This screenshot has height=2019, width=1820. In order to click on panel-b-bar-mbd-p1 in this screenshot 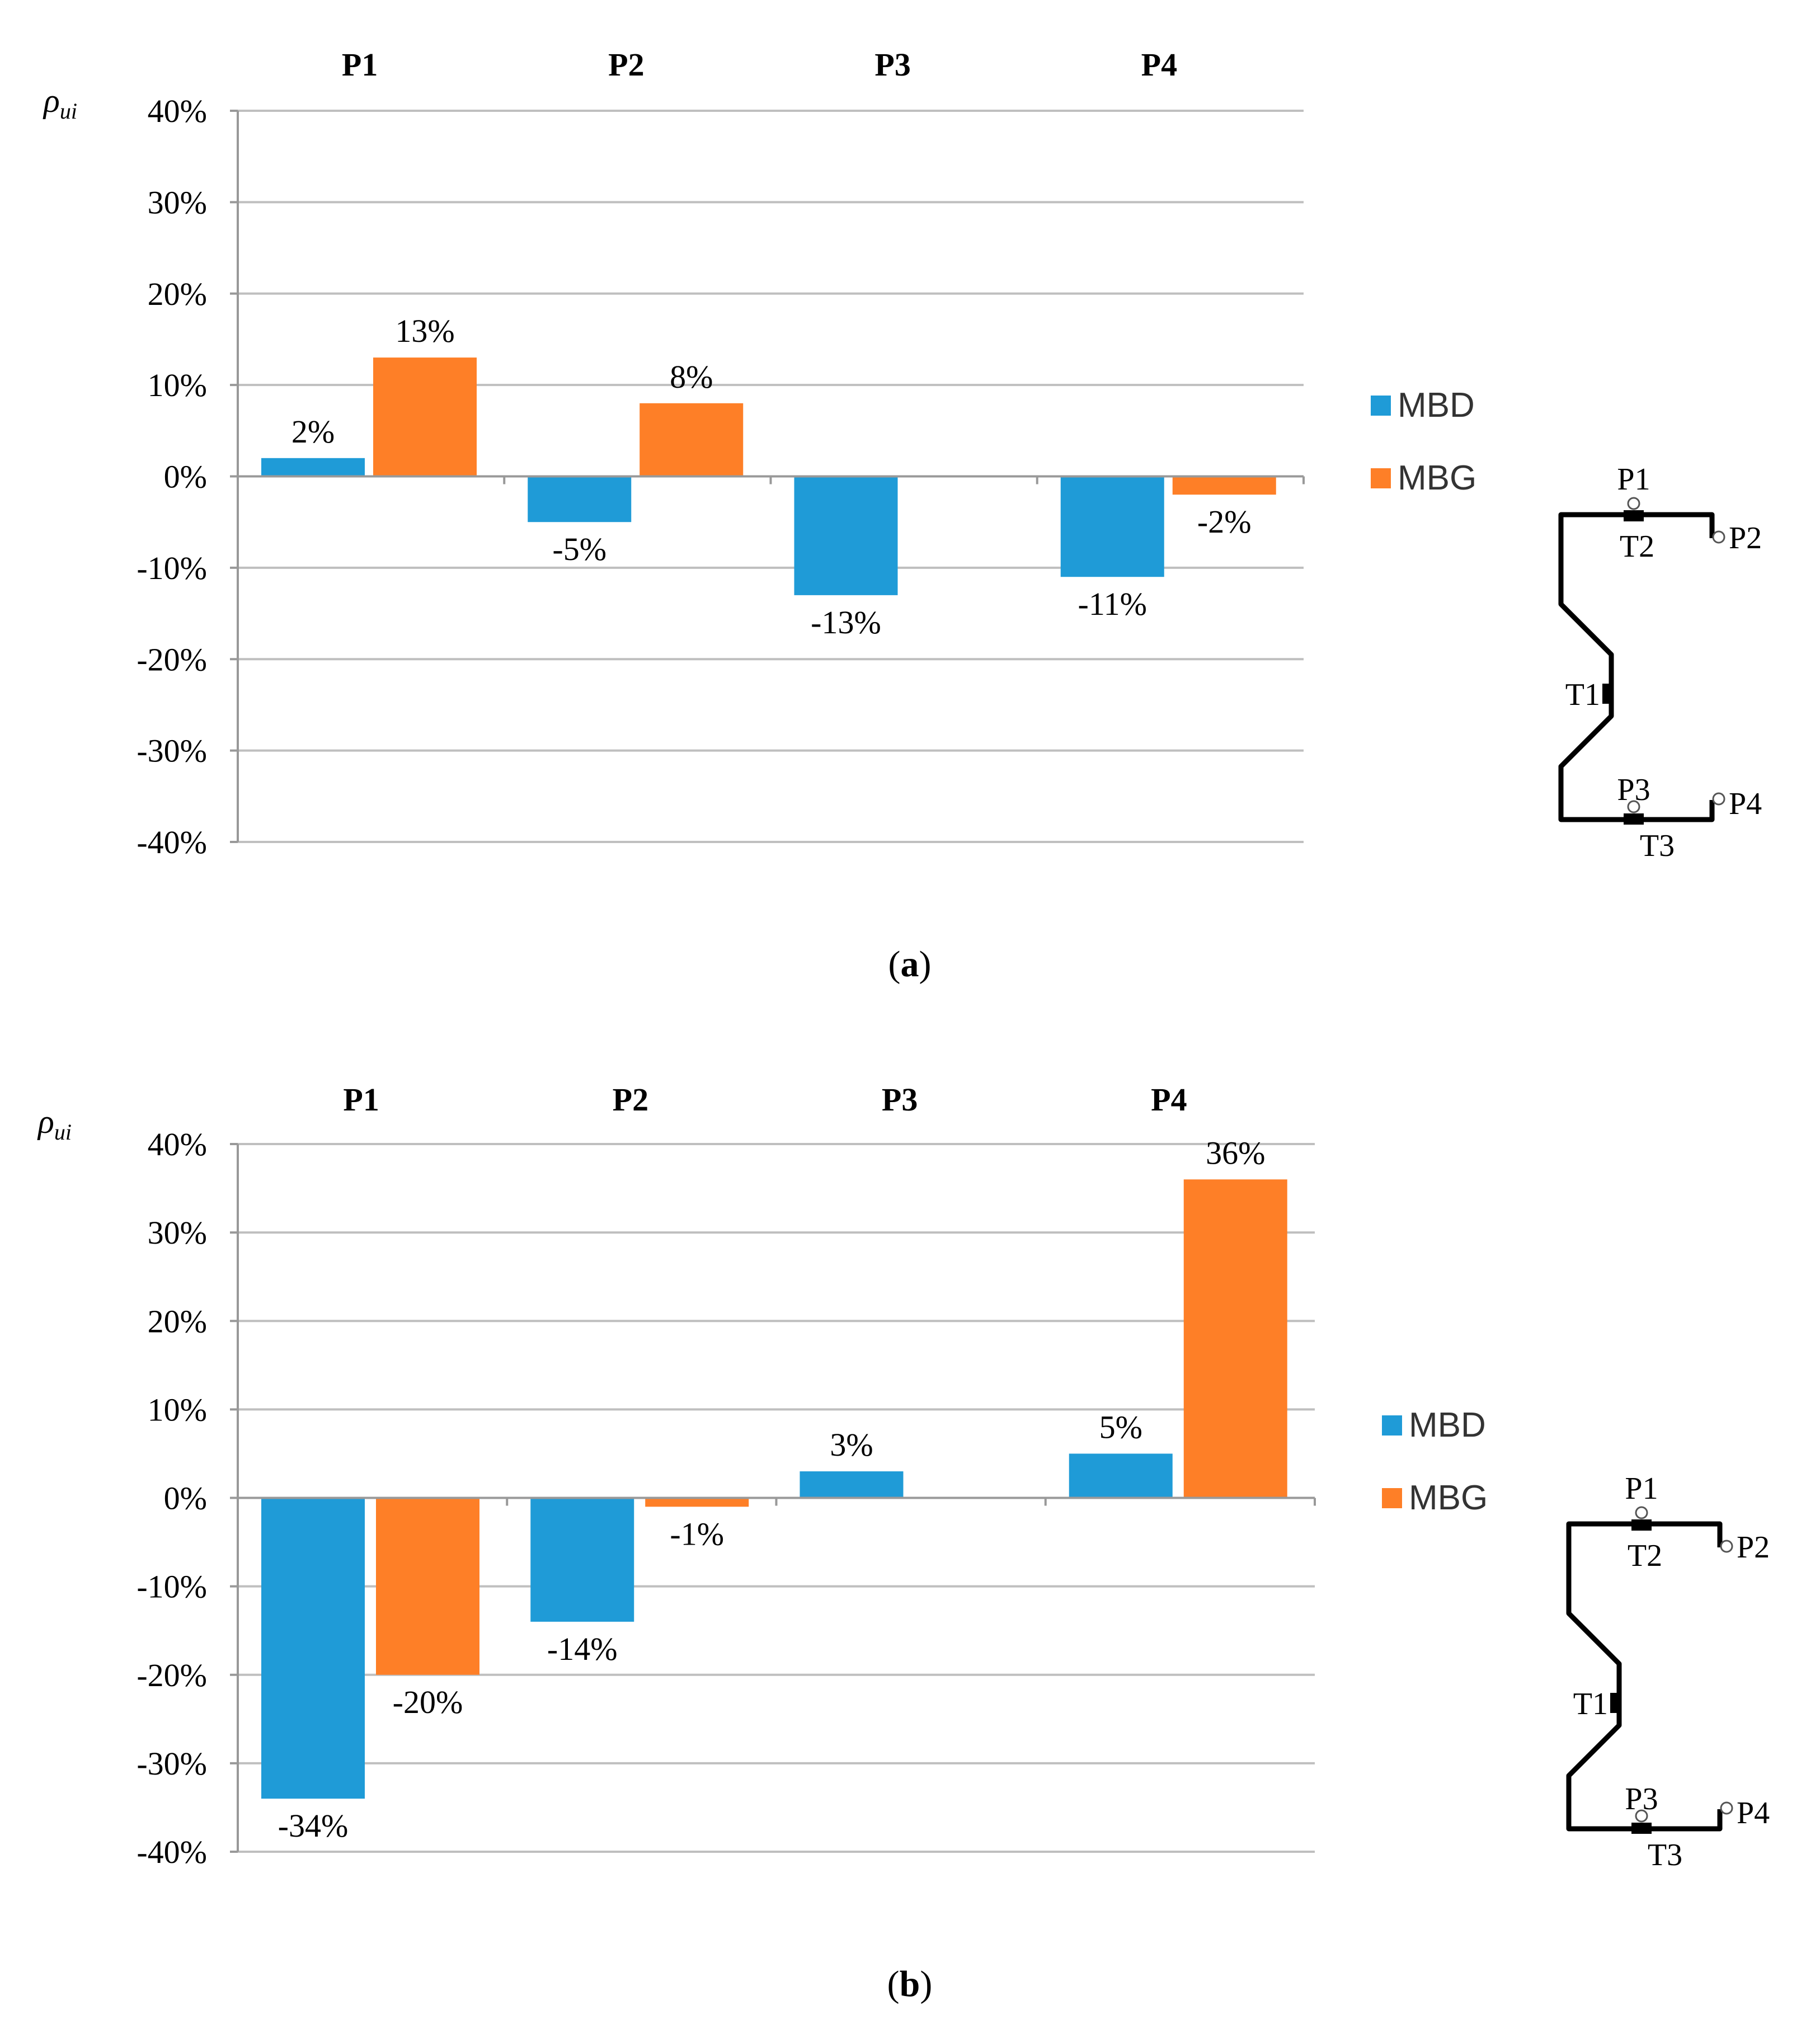, I will do `click(313, 1648)`.